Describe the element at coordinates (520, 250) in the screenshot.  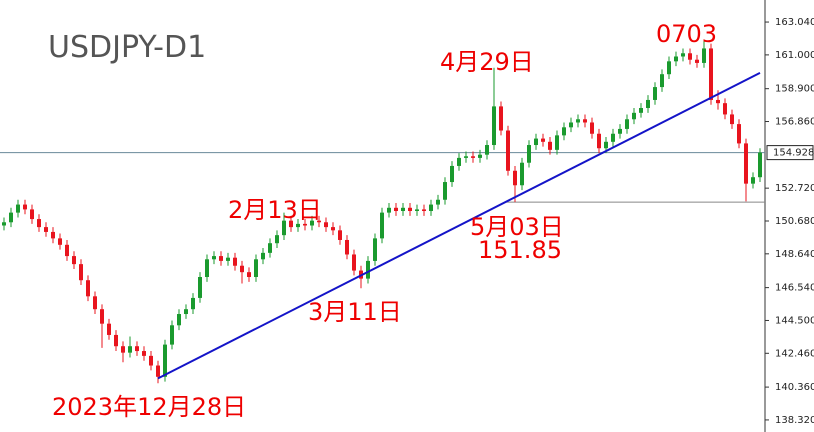
I see `support-label: 151.85` at that location.